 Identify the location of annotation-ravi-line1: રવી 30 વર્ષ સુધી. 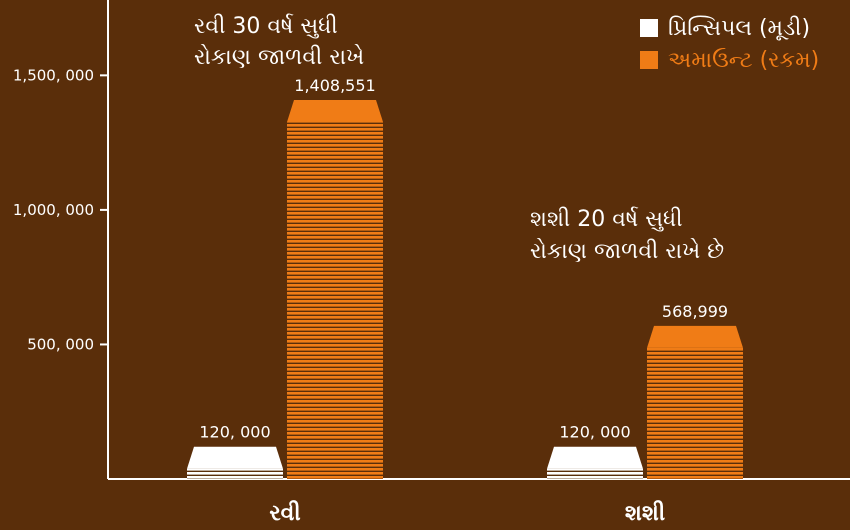
(266, 26).